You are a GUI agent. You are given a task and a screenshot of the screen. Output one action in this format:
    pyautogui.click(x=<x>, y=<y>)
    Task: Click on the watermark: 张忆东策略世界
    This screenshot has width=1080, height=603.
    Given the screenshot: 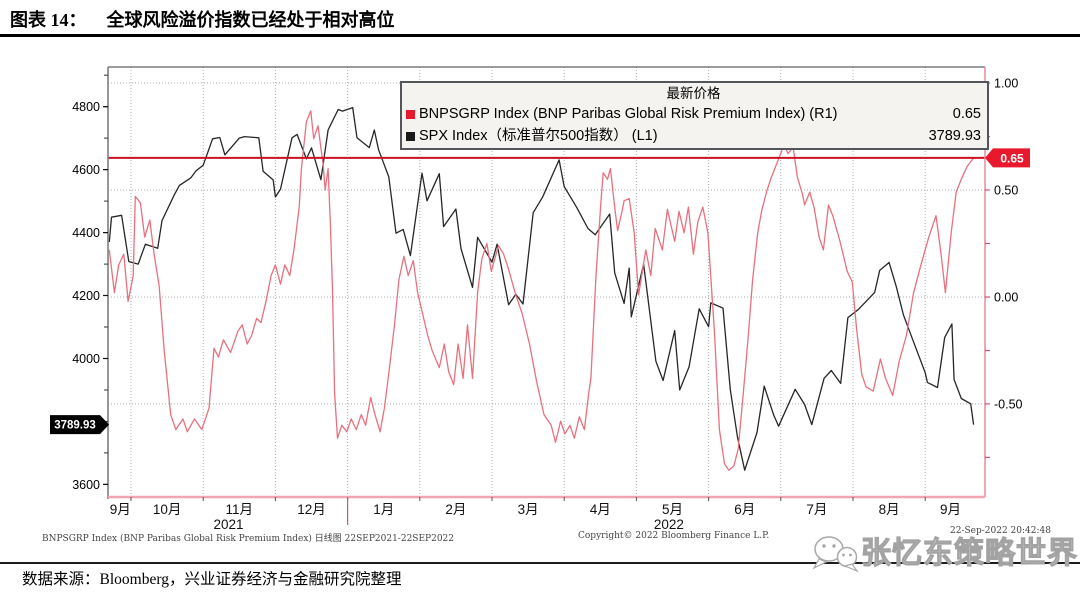 What is the action you would take?
    pyautogui.click(x=943, y=554)
    